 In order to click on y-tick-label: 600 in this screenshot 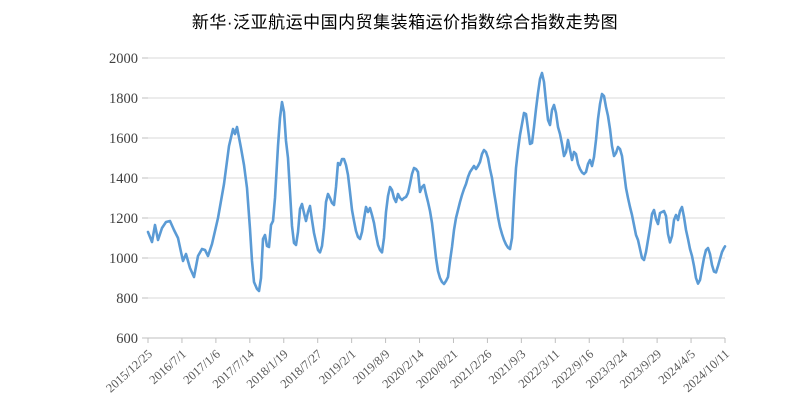, I will do `click(127, 339)`.